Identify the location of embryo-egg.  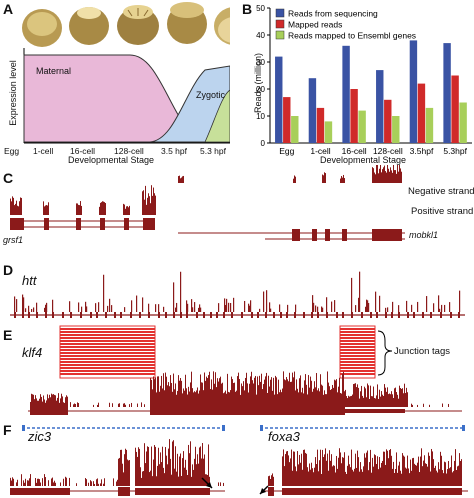
(42, 28).